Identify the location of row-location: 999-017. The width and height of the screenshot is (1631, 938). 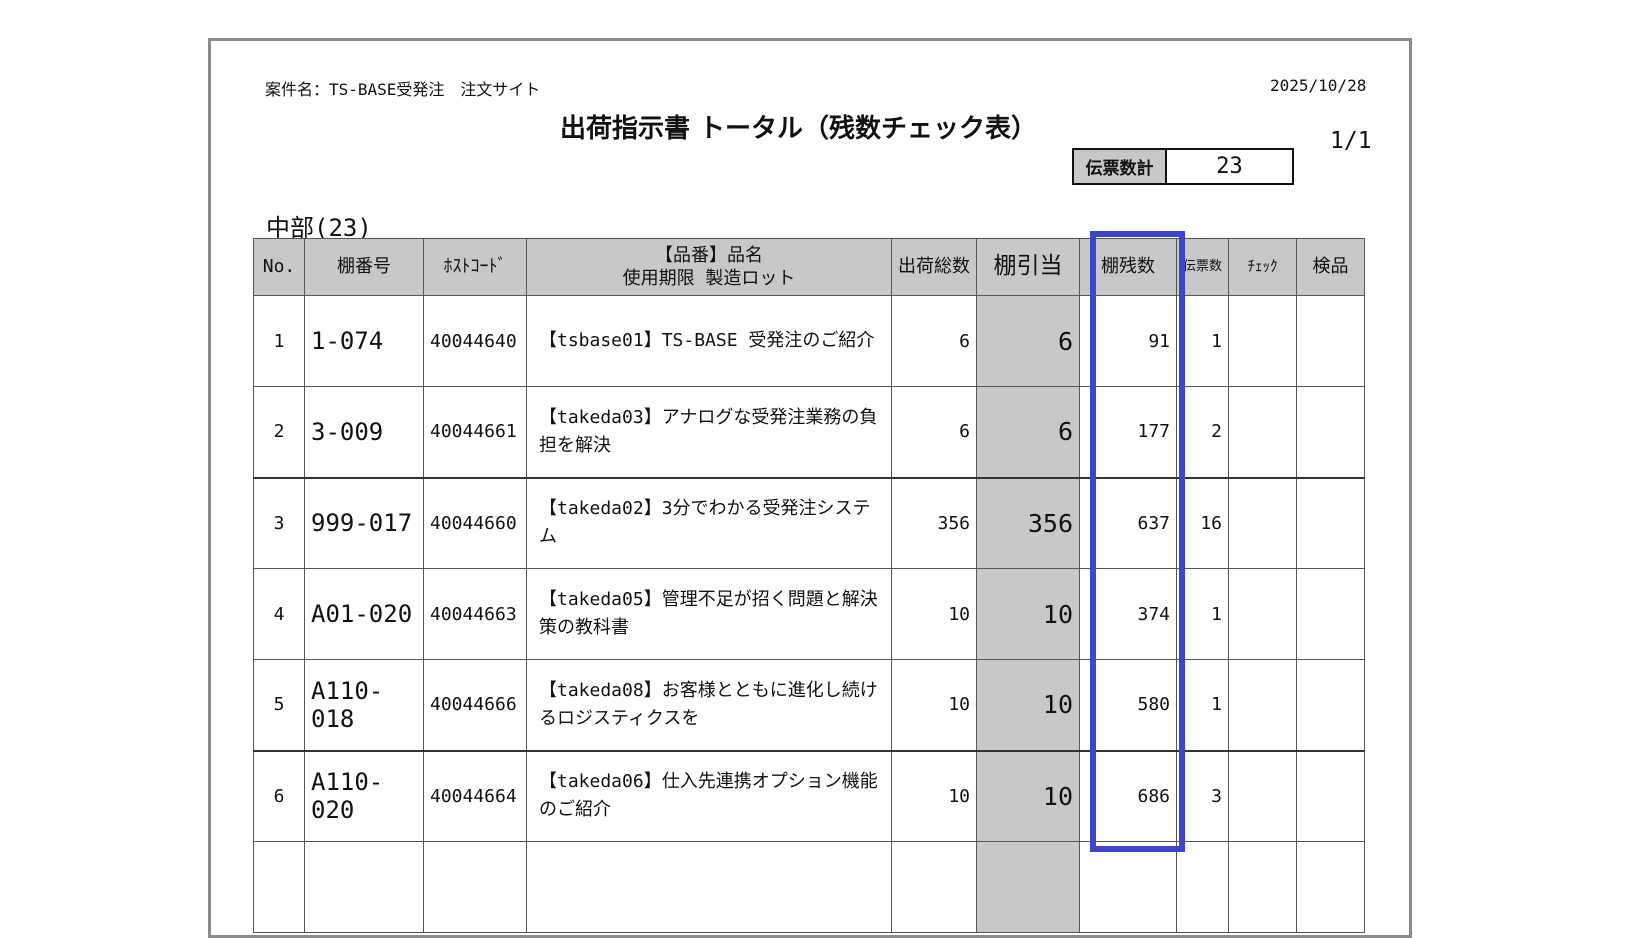
(364, 523).